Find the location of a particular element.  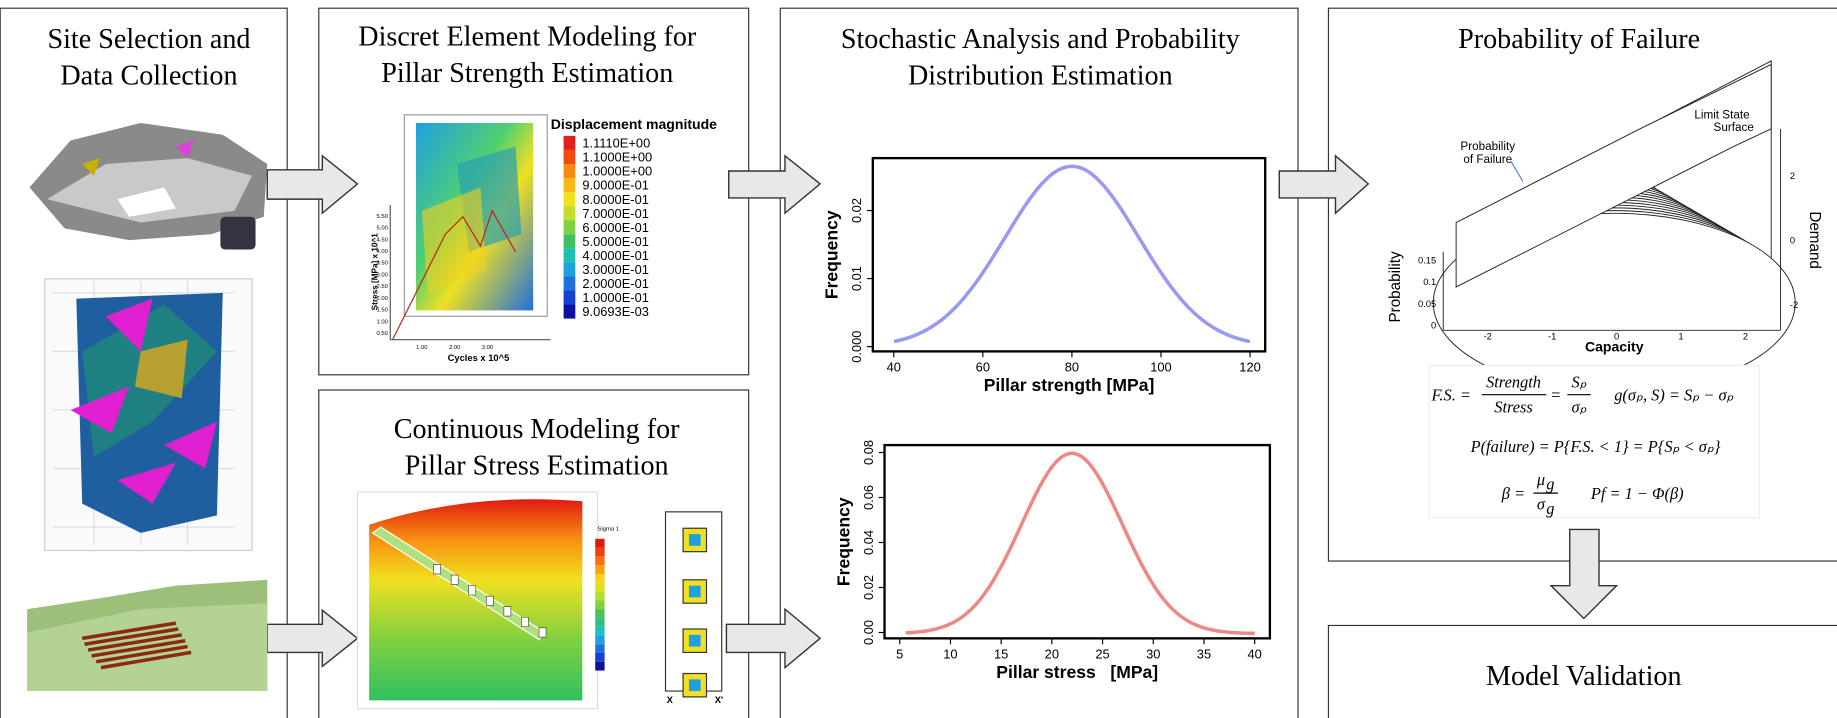

y-tick-label: 0.01 is located at coordinates (856, 278).